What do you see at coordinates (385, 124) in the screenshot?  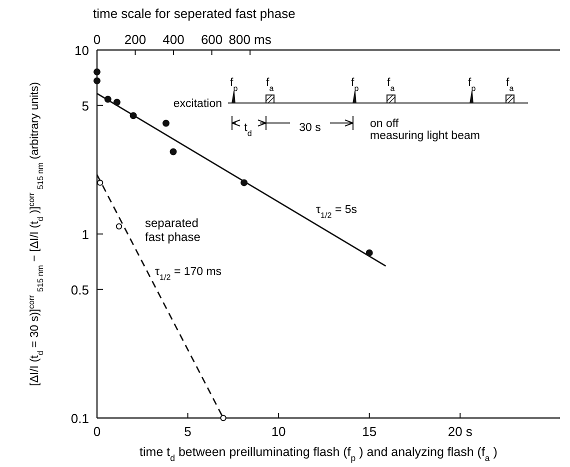 I see `annotation: on off` at bounding box center [385, 124].